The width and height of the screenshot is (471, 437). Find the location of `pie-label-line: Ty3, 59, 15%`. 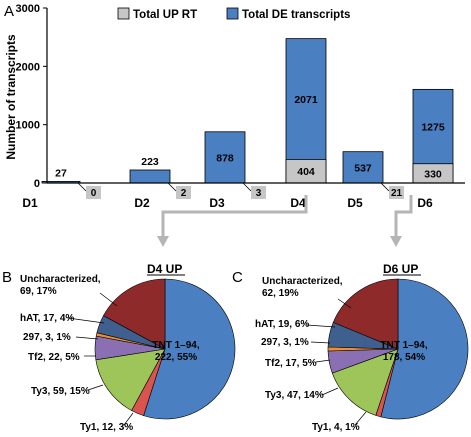

pie-label-line: Ty3, 59, 15% is located at coordinates (60, 391).